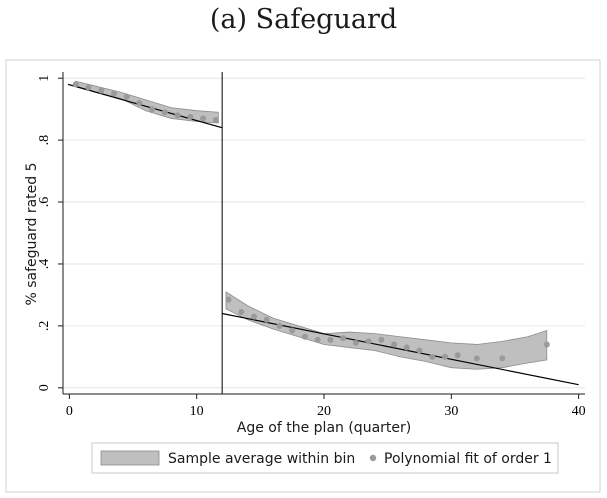  Describe the element at coordinates (324, 411) in the screenshot. I see `x-tick-label: 20` at that location.